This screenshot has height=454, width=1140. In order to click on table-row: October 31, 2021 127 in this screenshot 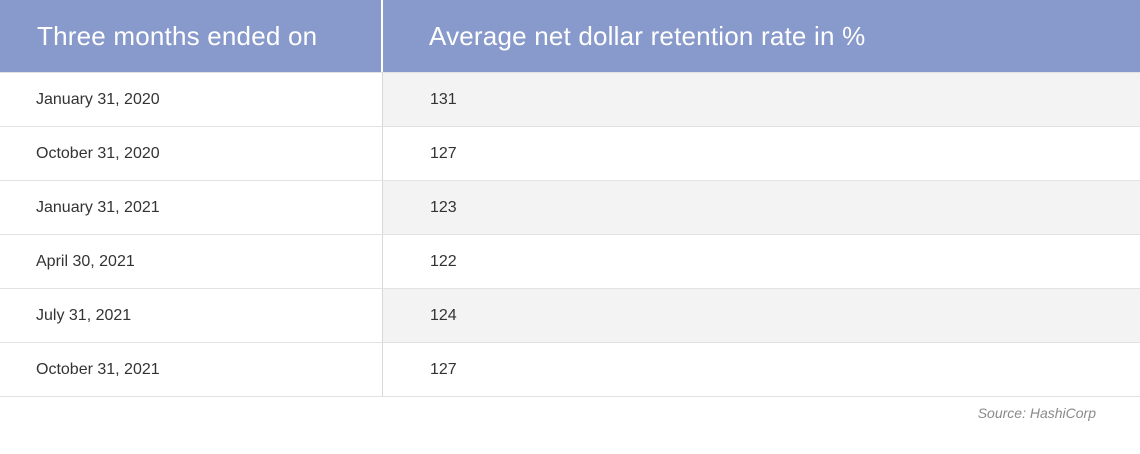, I will do `click(570, 369)`.